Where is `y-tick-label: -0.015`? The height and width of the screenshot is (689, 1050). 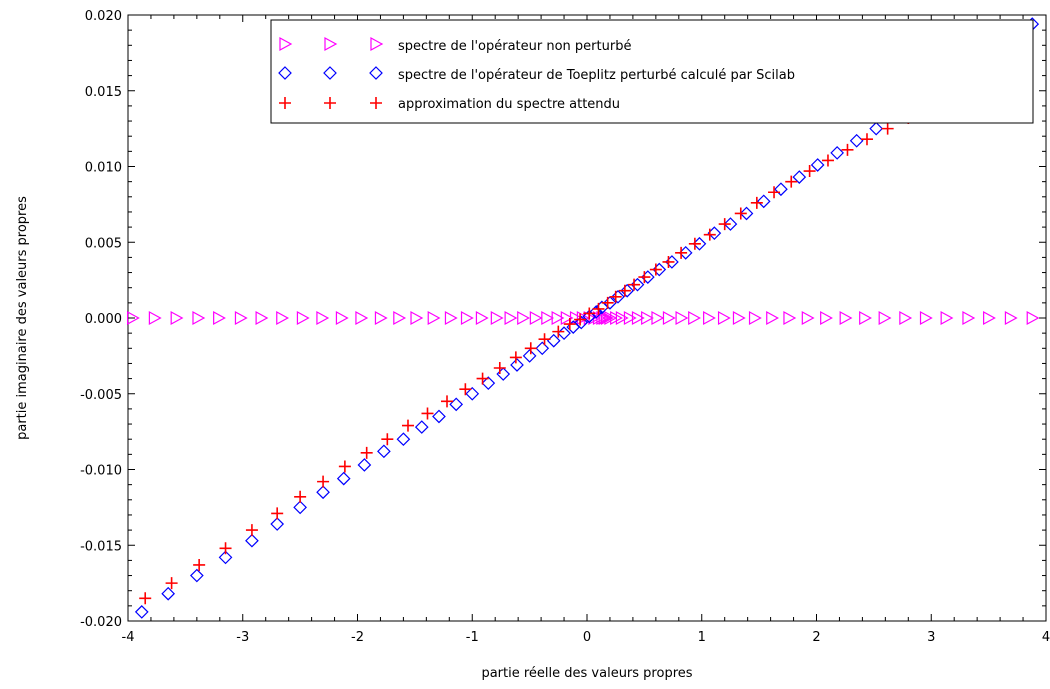
y-tick-label: -0.015 is located at coordinates (101, 546).